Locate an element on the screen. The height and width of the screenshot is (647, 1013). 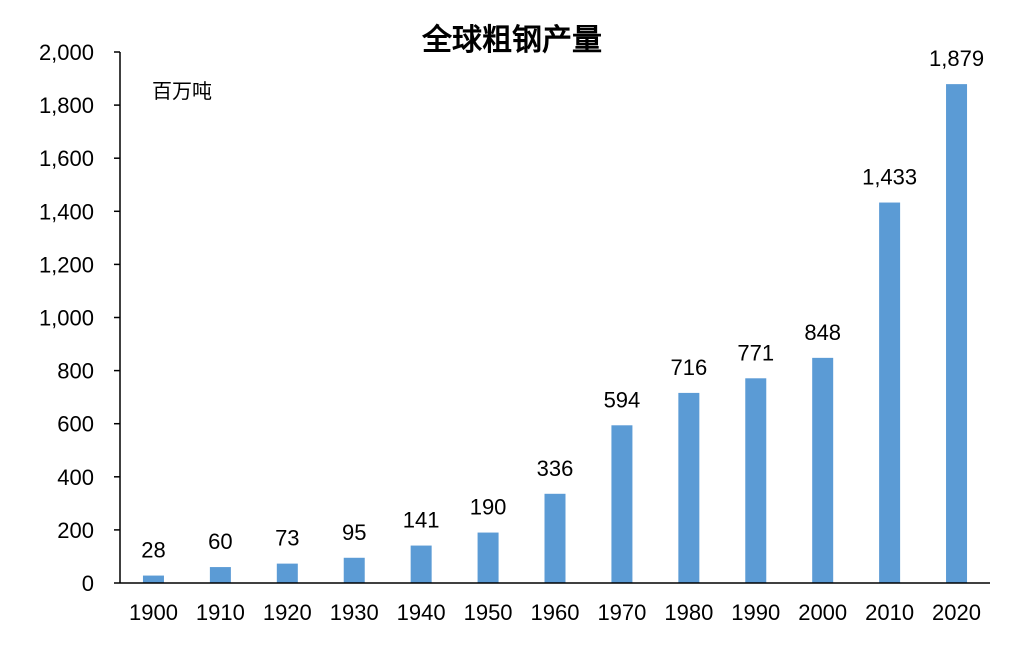
bar-value-label: 60 is located at coordinates (220, 541).